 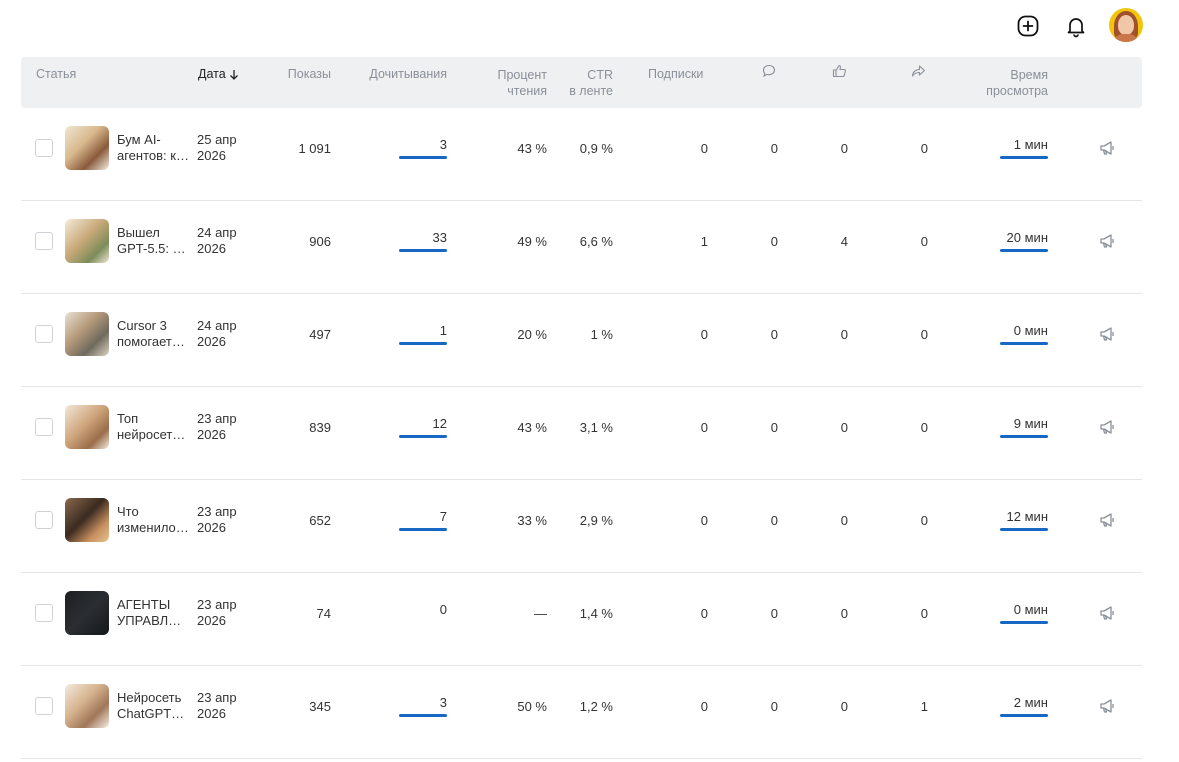 What do you see at coordinates (439, 423) in the screenshot?
I see `read-through-value: 12` at bounding box center [439, 423].